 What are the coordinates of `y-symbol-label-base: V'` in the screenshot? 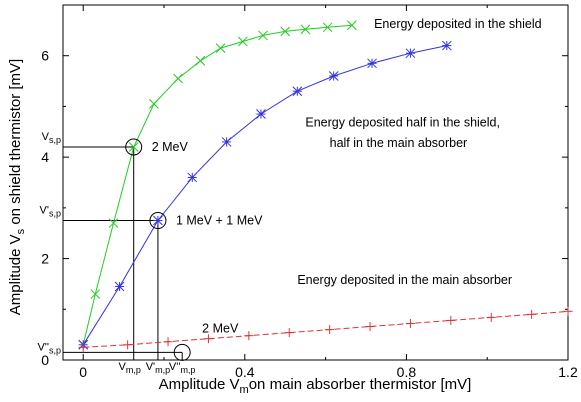 It's located at (44, 211).